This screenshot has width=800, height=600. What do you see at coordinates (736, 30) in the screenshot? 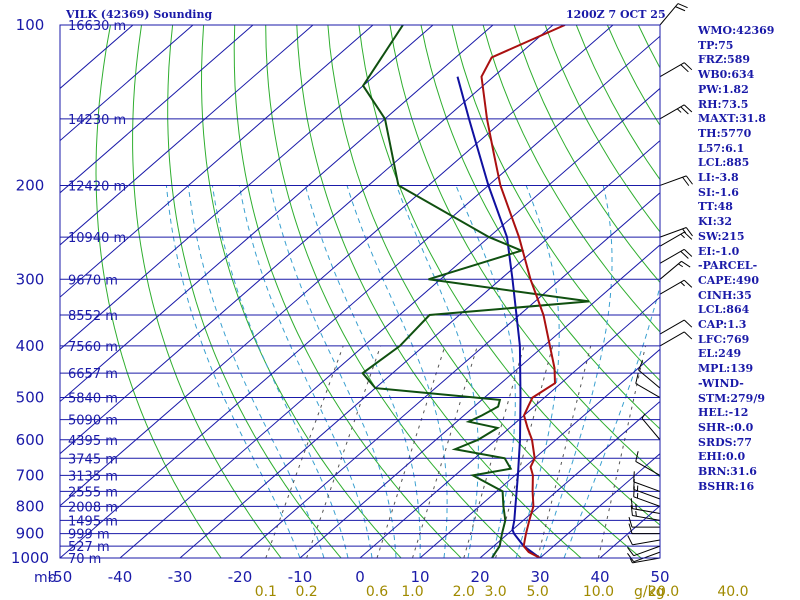
I see `index-item: WMO:42369` at bounding box center [736, 30].